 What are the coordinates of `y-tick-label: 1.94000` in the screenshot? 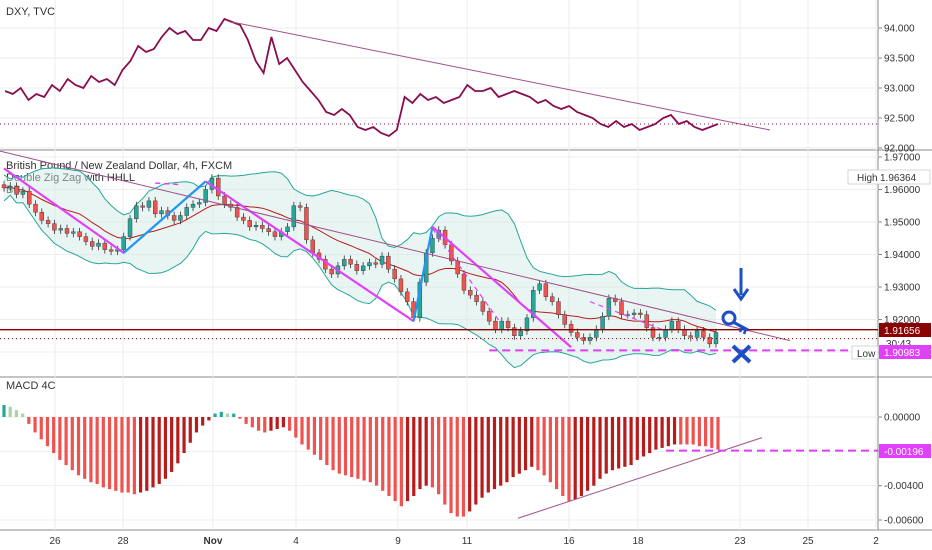 It's located at (902, 255).